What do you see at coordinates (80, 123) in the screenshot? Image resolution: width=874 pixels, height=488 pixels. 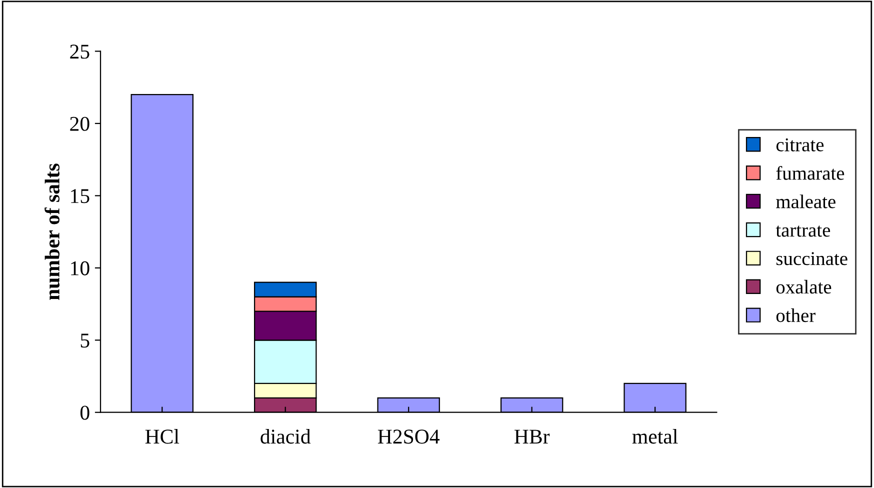 I see `y-tick-label: 20` at bounding box center [80, 123].